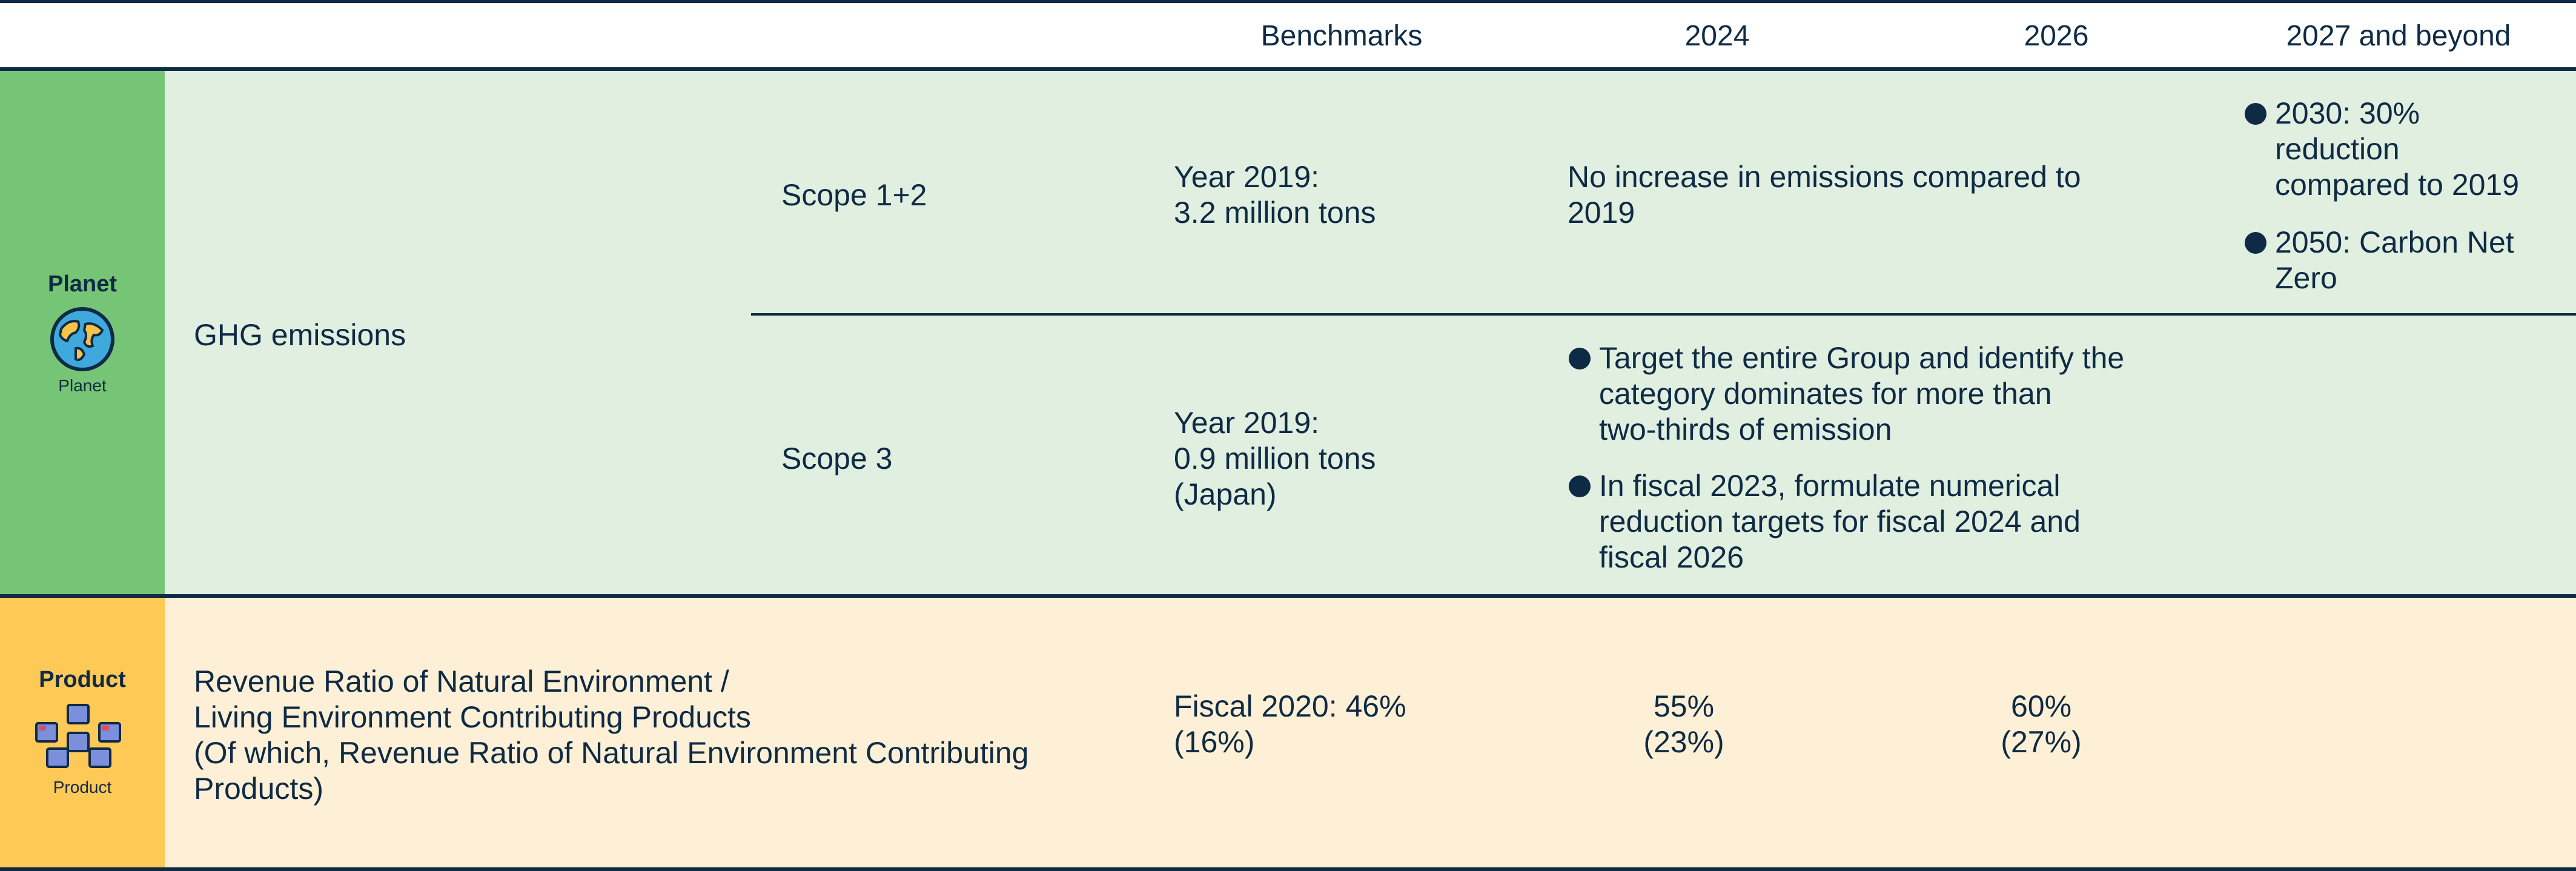  I want to click on header-2026: 2026, so click(2056, 35).